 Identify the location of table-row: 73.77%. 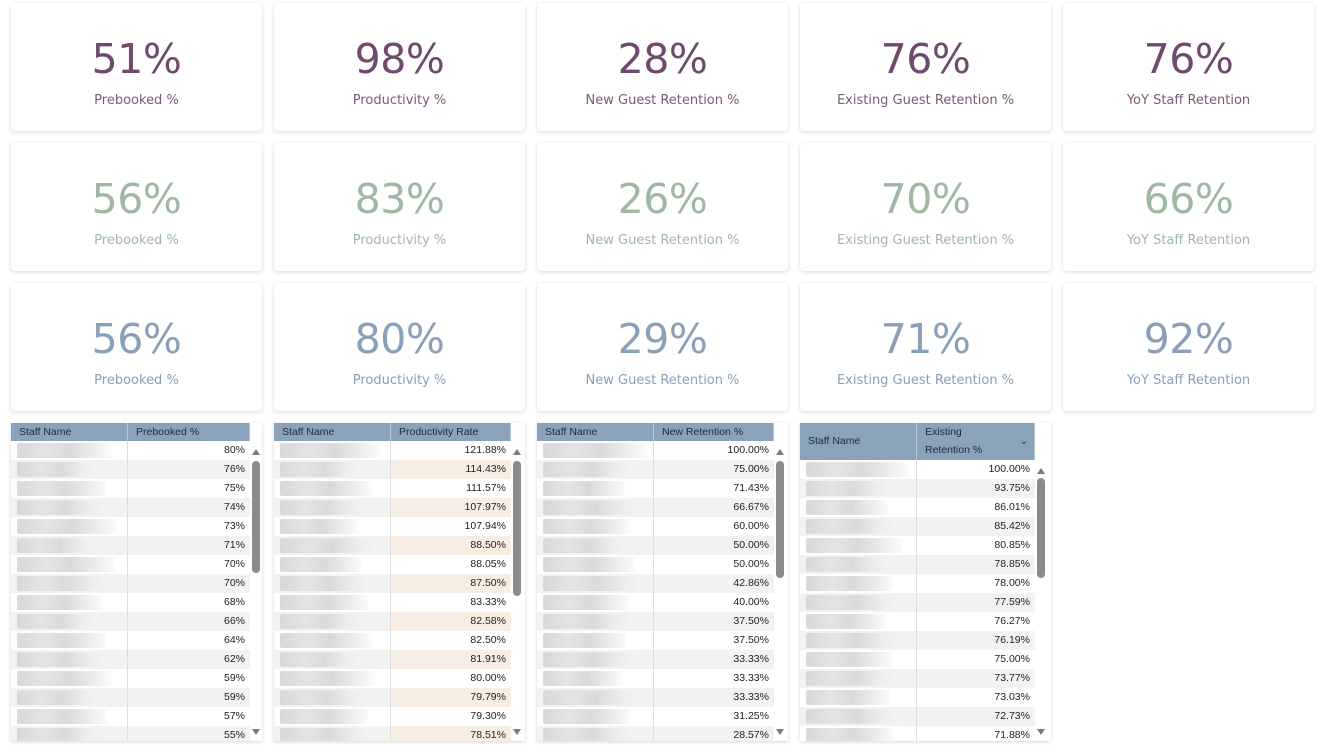
(917, 678).